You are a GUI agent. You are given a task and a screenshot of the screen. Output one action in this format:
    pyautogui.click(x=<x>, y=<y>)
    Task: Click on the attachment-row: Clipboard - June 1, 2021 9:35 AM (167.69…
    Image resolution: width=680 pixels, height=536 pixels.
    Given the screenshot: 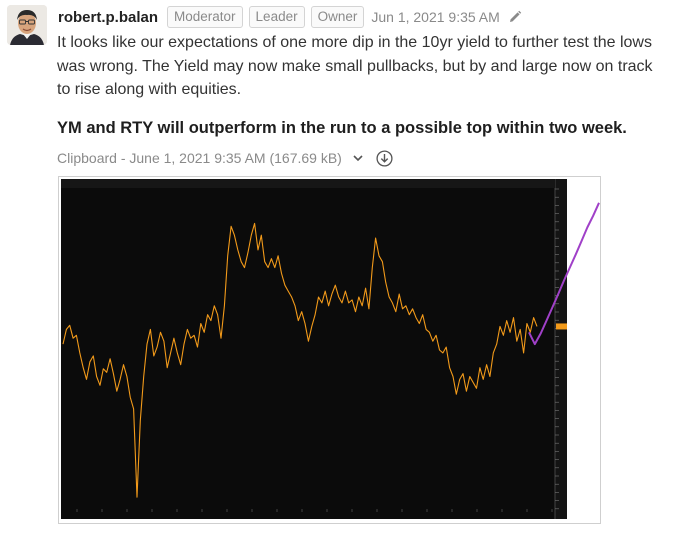 What is the action you would take?
    pyautogui.click(x=225, y=158)
    